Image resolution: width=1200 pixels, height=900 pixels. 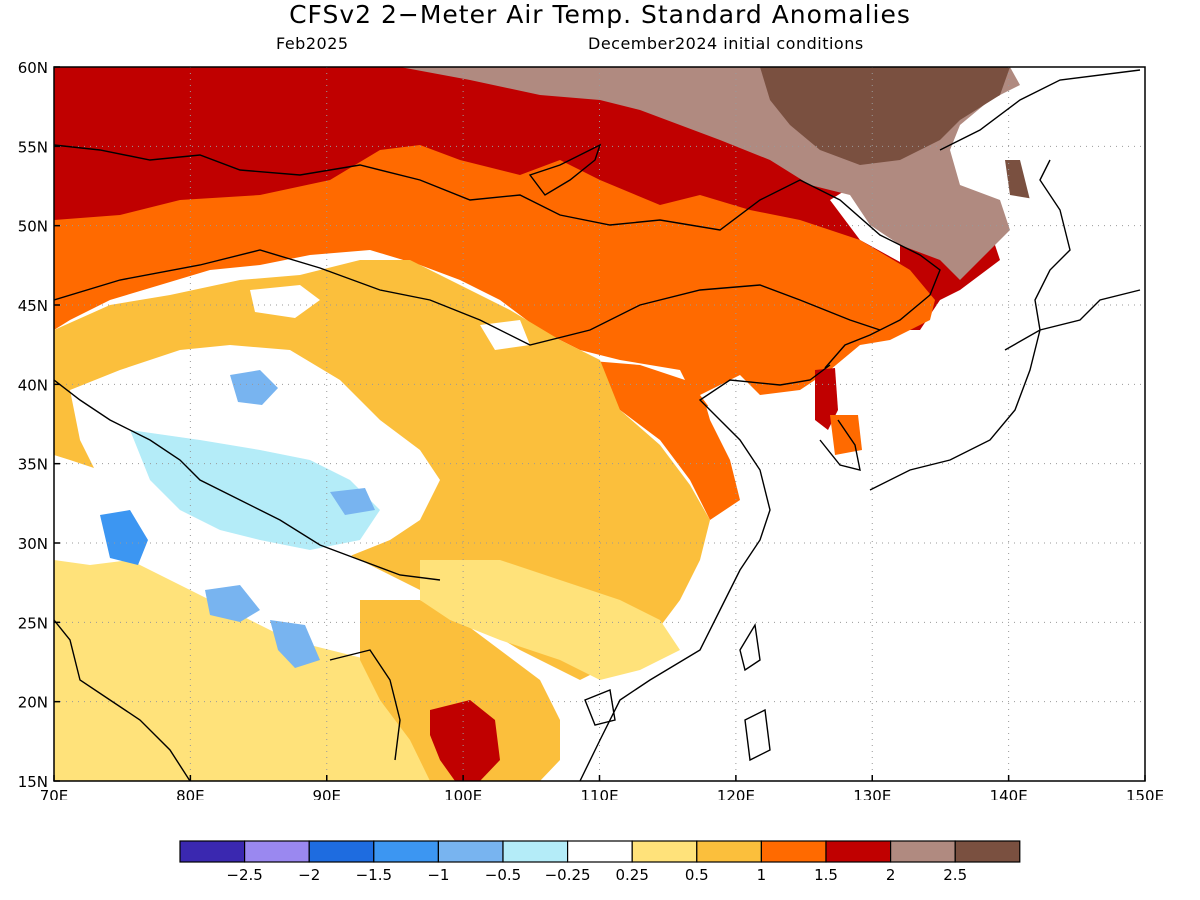 What do you see at coordinates (312, 43) in the screenshot?
I see `forecast-month: Feb2025` at bounding box center [312, 43].